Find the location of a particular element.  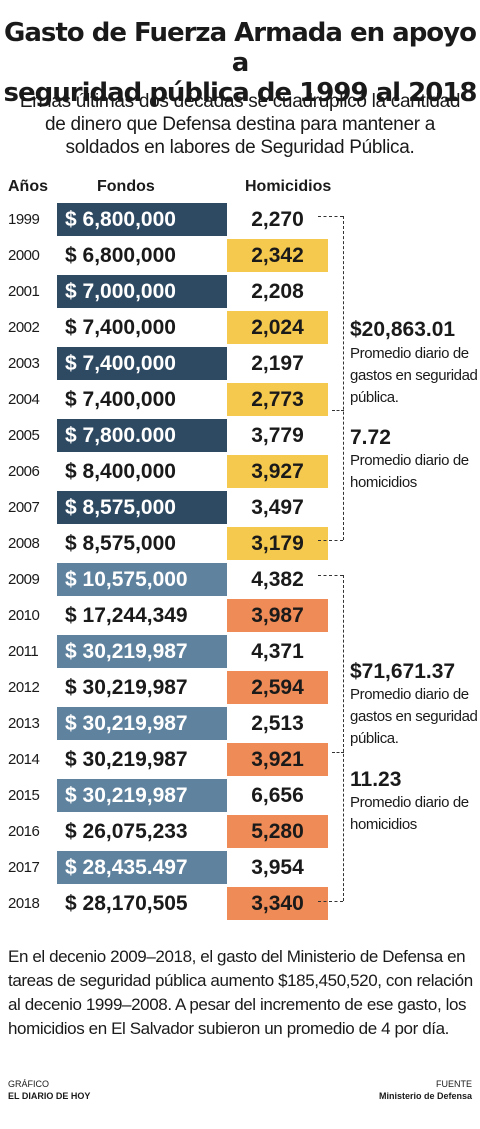

fondos-cell: $ 26,075,233 is located at coordinates (126, 831).